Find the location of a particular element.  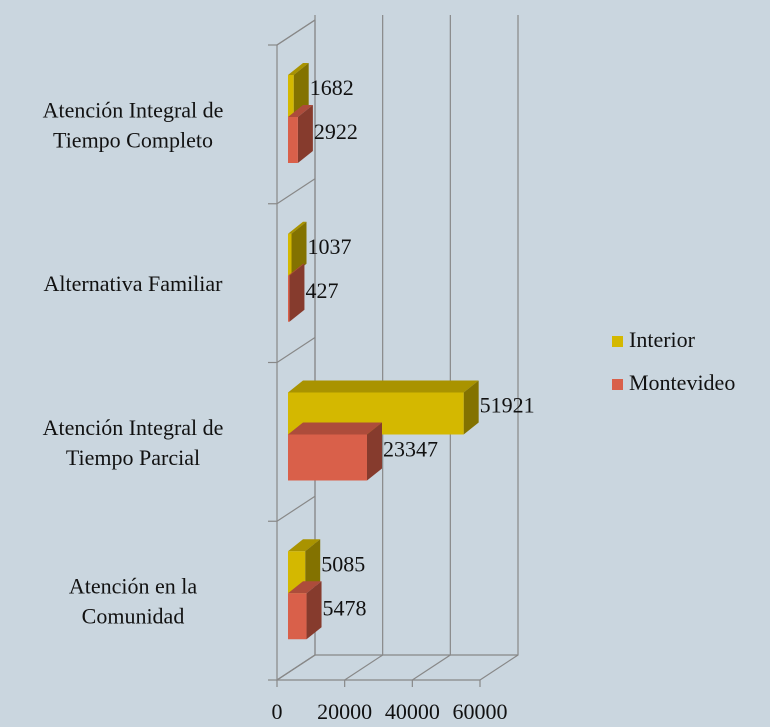

data-label: 2922 is located at coordinates (336, 131).